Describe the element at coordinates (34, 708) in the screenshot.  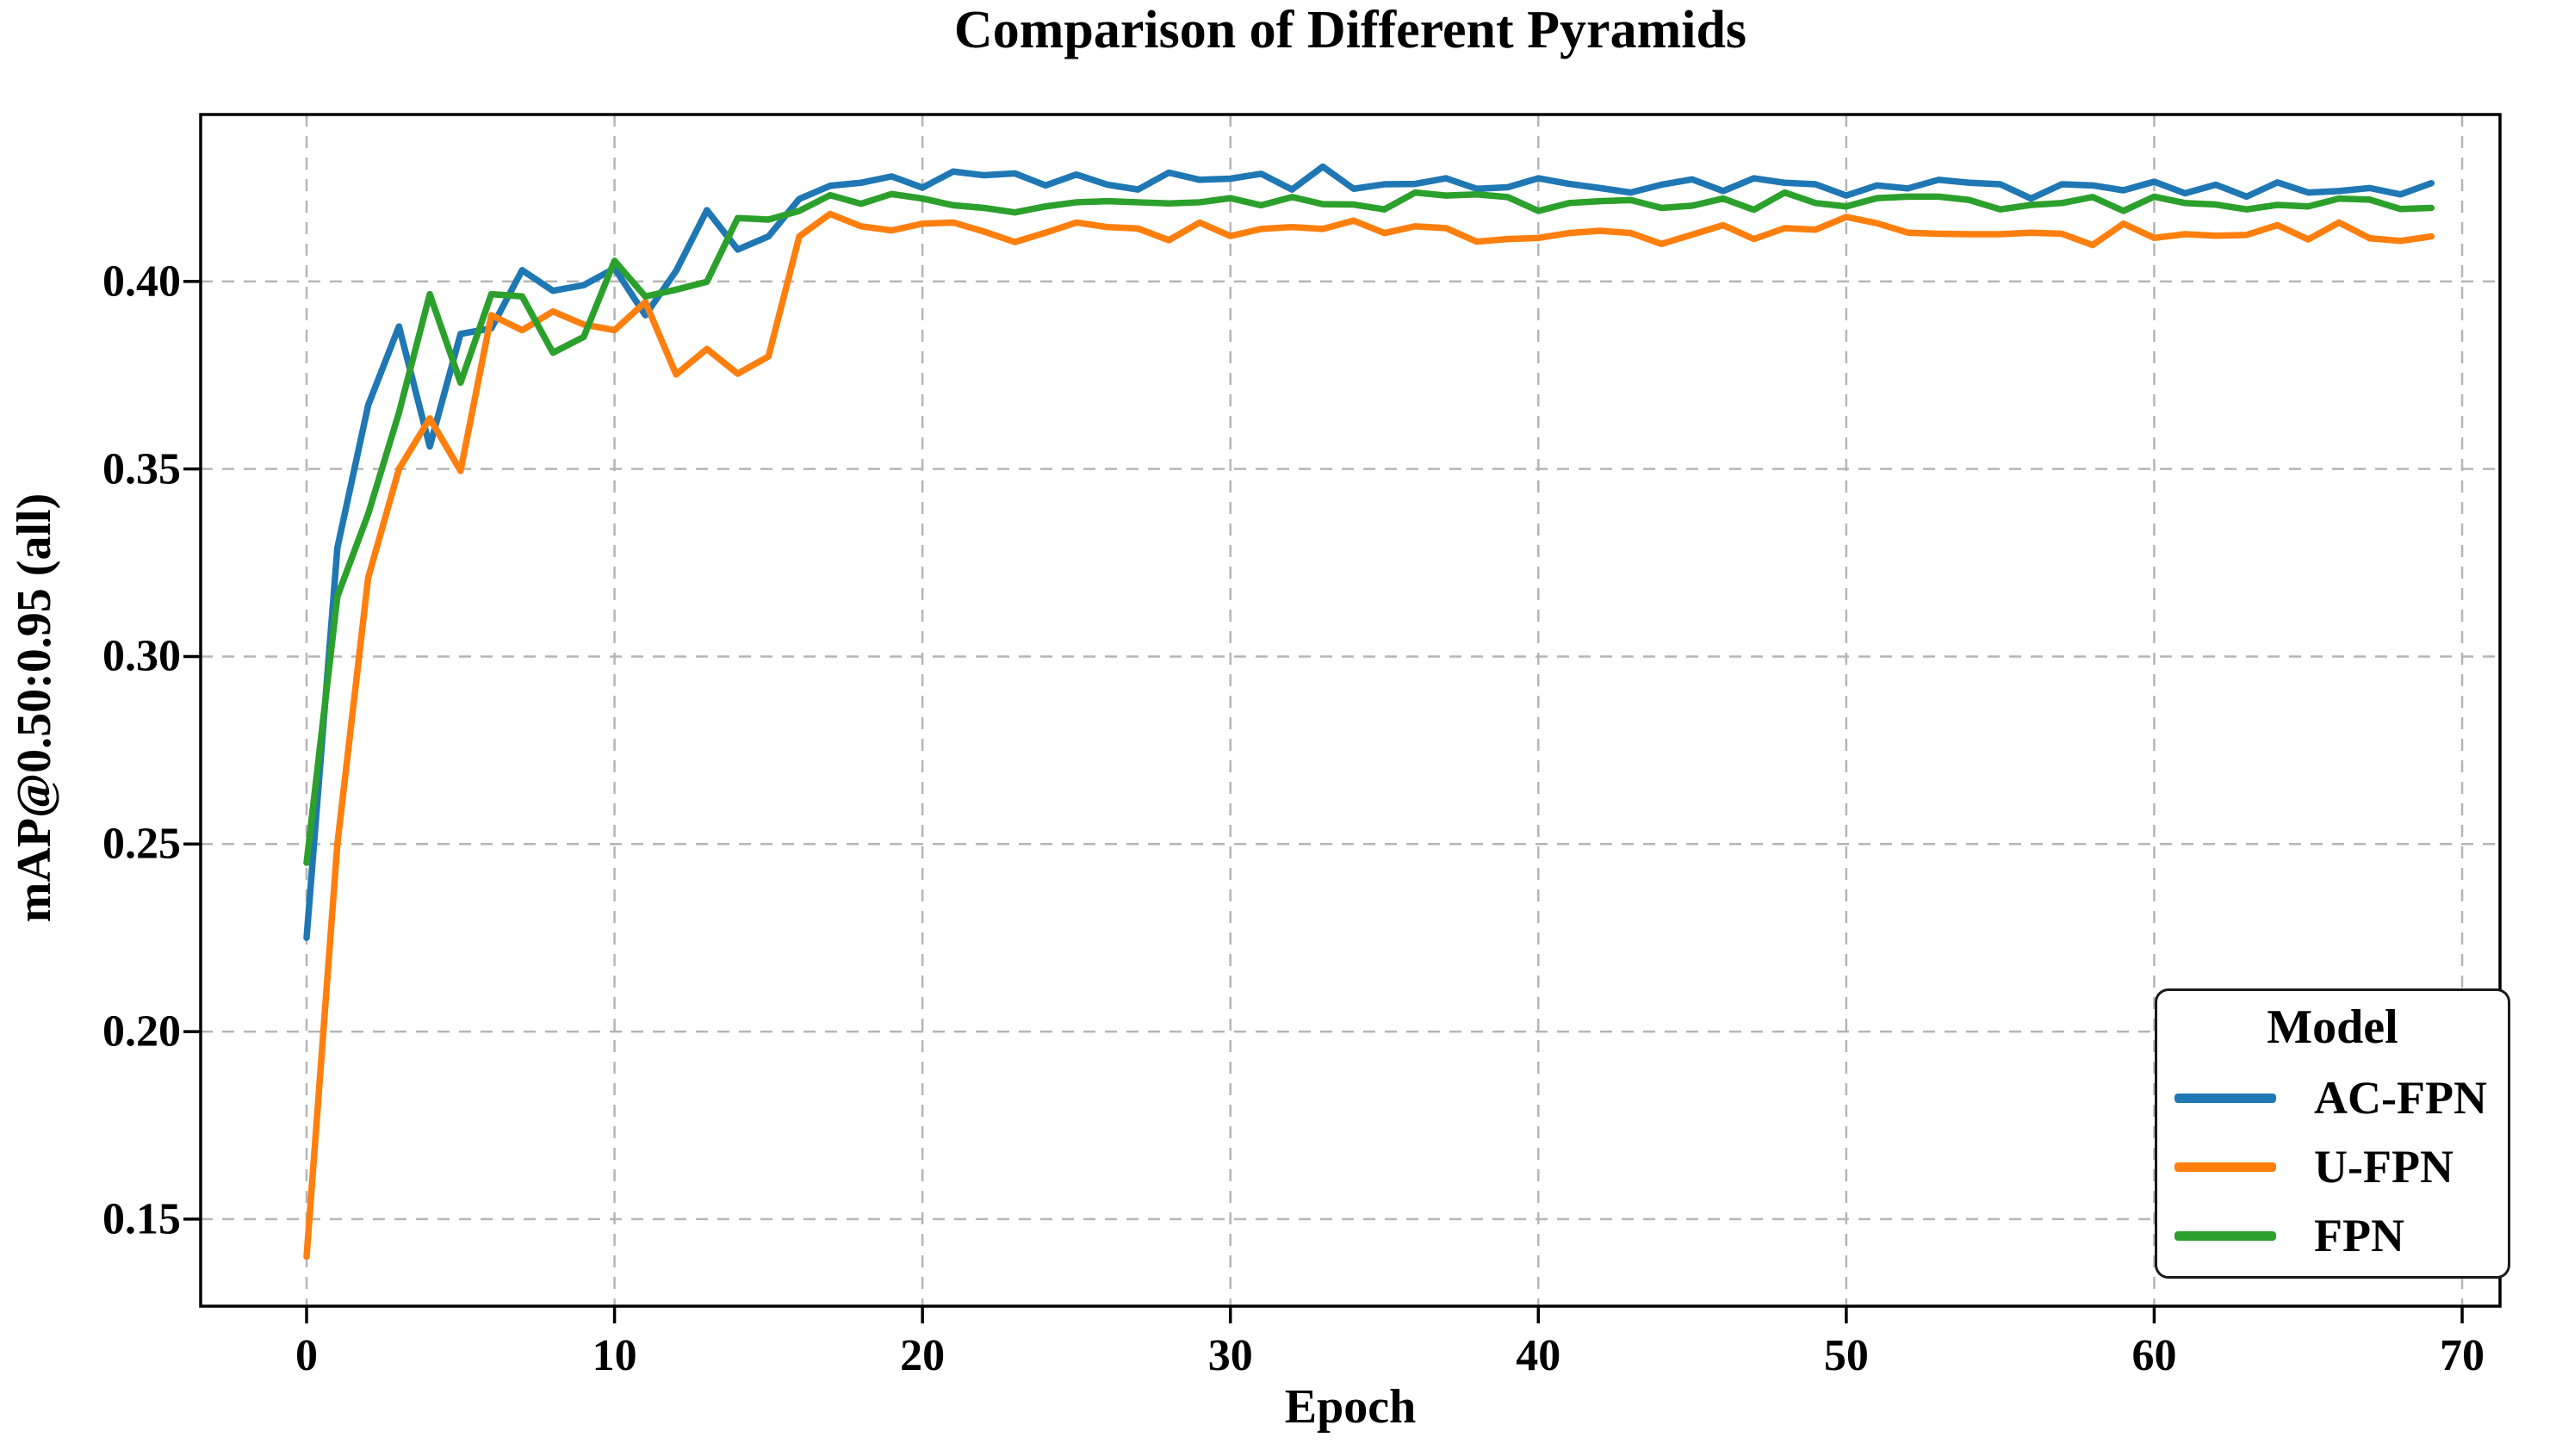
I see `y-axis-label: mAP@0.50:0.95 (all)` at that location.